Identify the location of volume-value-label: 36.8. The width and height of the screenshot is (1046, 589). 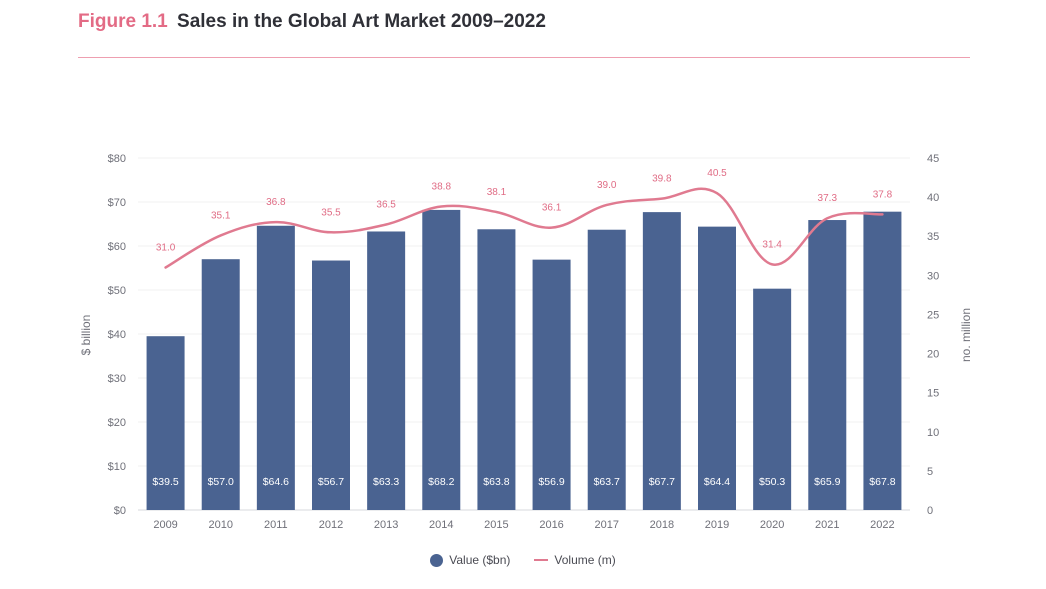
(276, 202).